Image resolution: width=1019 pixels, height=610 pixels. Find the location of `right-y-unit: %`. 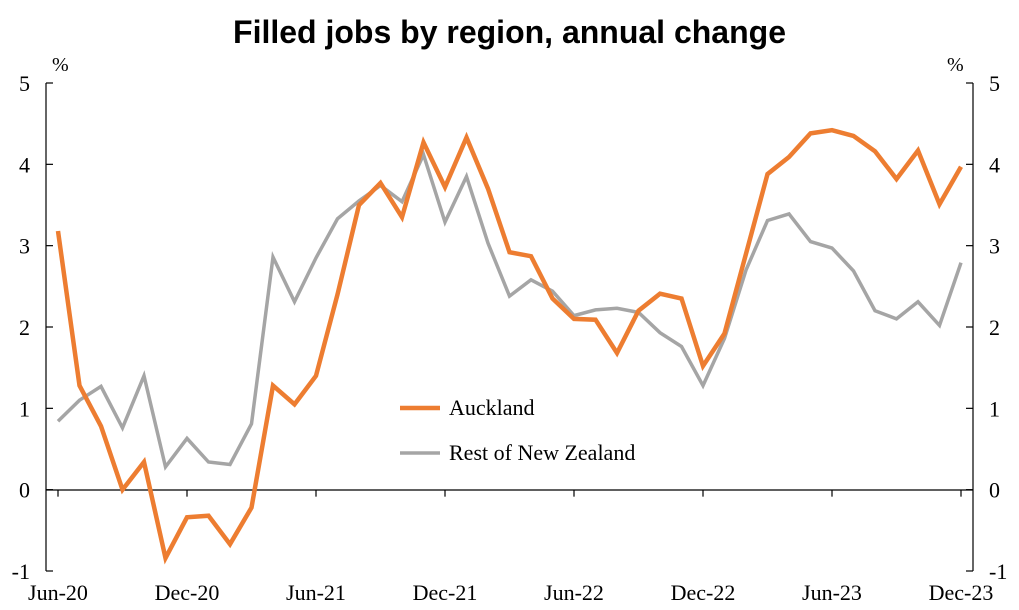

right-y-unit: % is located at coordinates (955, 65).